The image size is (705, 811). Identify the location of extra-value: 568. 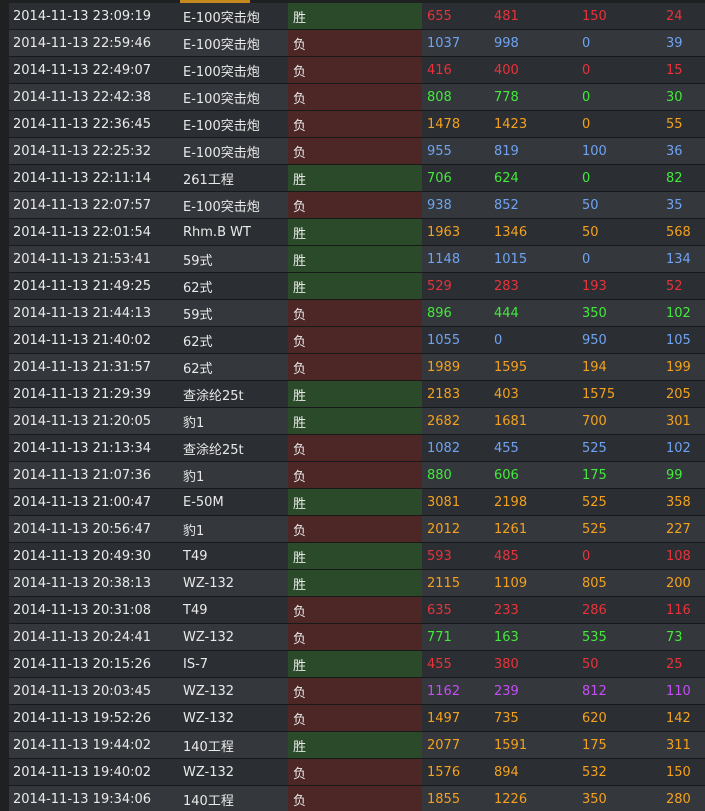
(678, 232).